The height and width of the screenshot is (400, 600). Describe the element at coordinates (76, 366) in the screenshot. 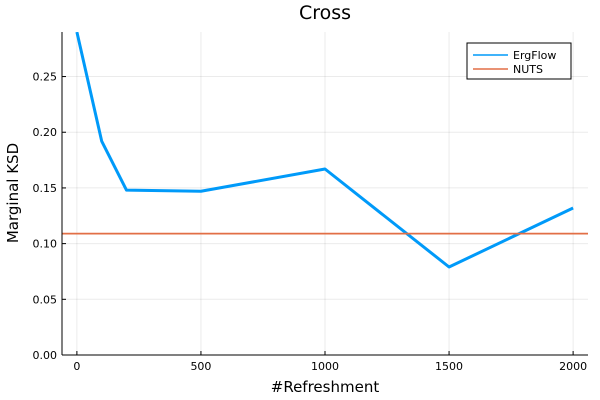

I see `x-tick-label-0: 0` at that location.